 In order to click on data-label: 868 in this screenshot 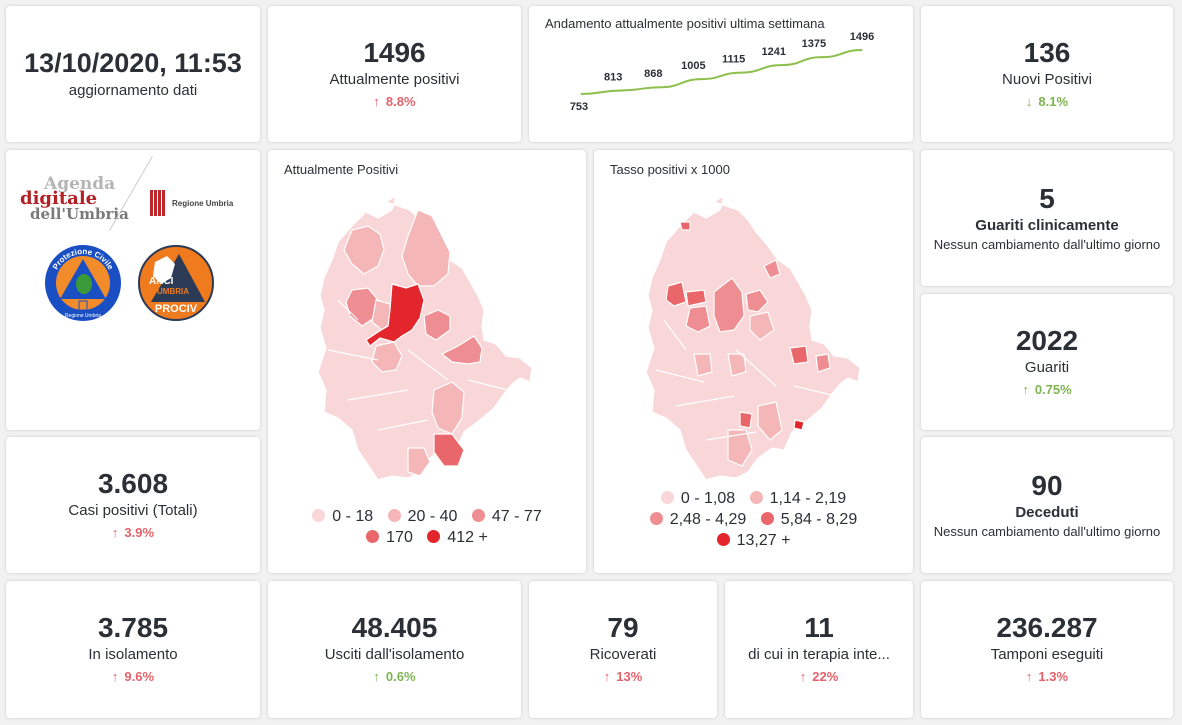, I will do `click(653, 74)`.